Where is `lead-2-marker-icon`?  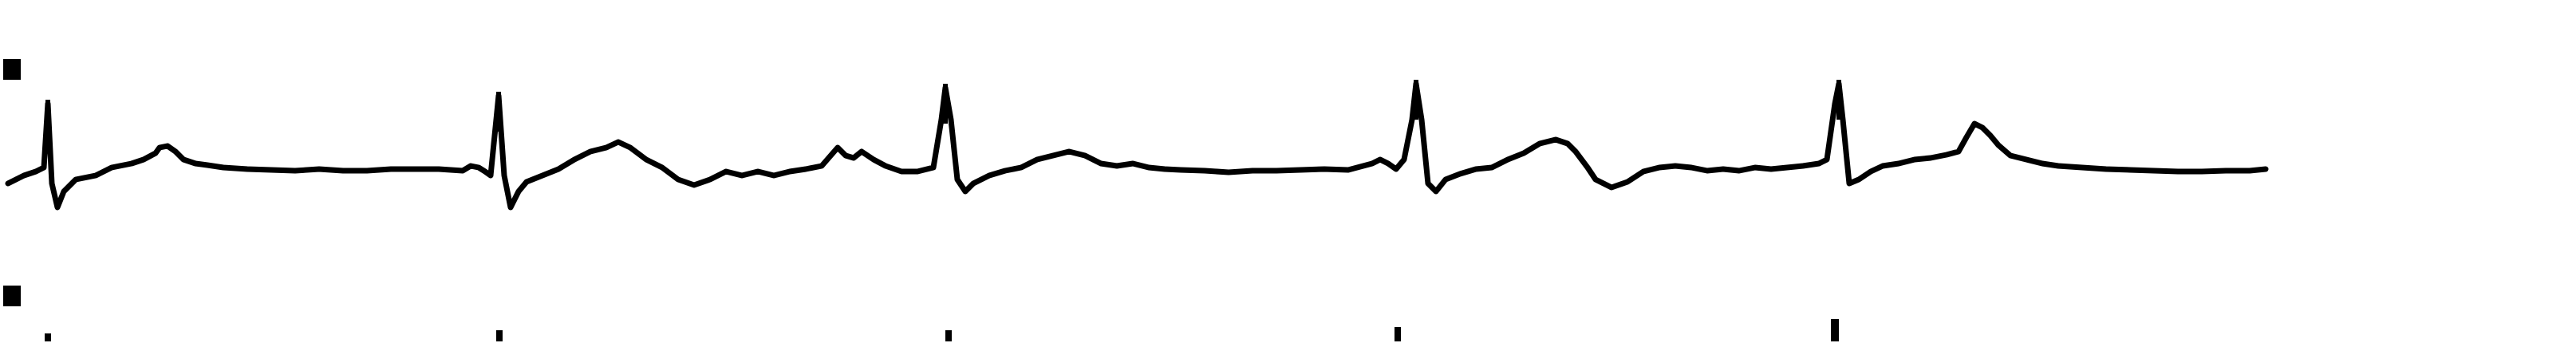 lead-2-marker-icon is located at coordinates (12, 296).